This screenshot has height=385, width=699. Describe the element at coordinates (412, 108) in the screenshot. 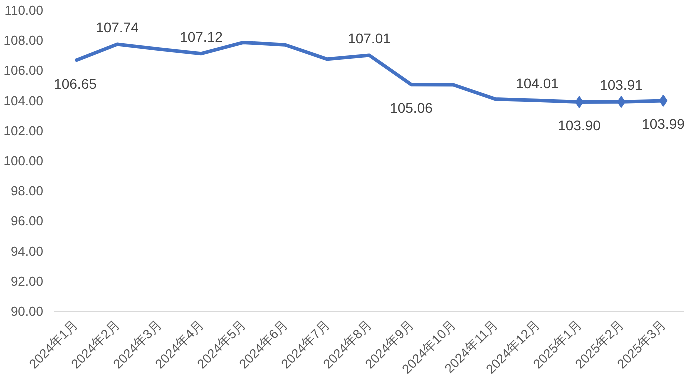

I see `data-label: 105.06` at that location.